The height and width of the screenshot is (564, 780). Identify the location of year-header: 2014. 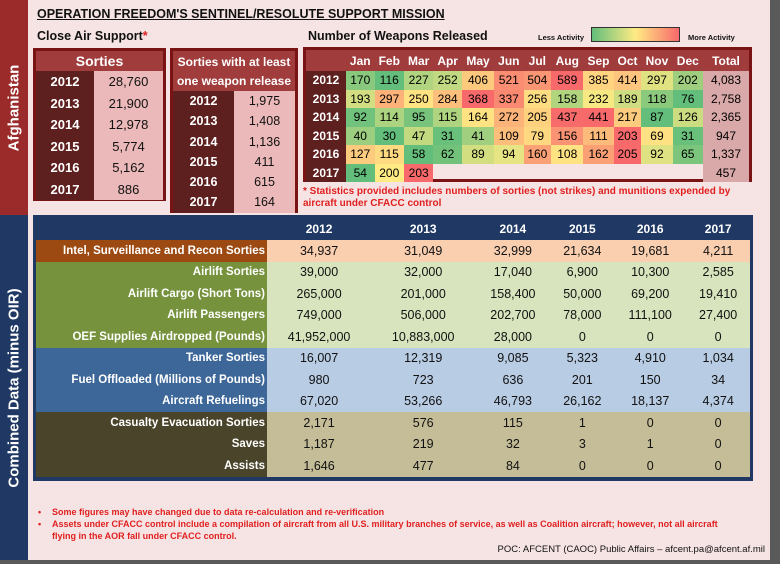
(513, 229).